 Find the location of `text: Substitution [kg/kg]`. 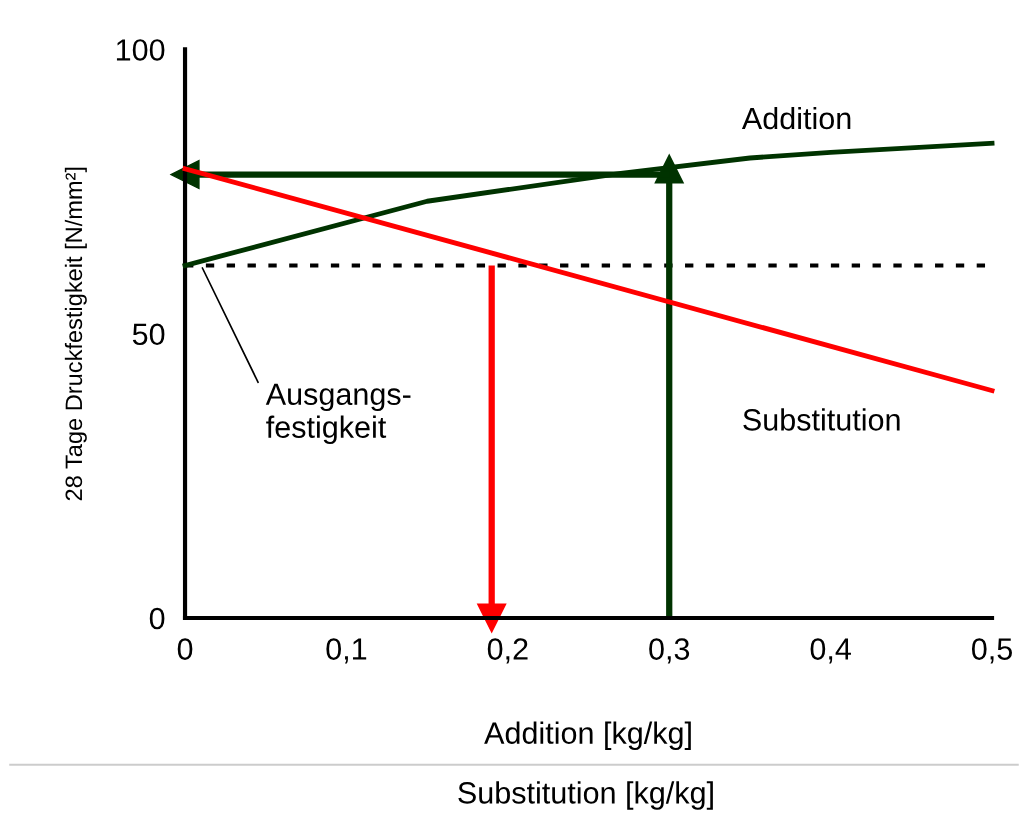

text: Substitution [kg/kg] is located at coordinates (585, 795).